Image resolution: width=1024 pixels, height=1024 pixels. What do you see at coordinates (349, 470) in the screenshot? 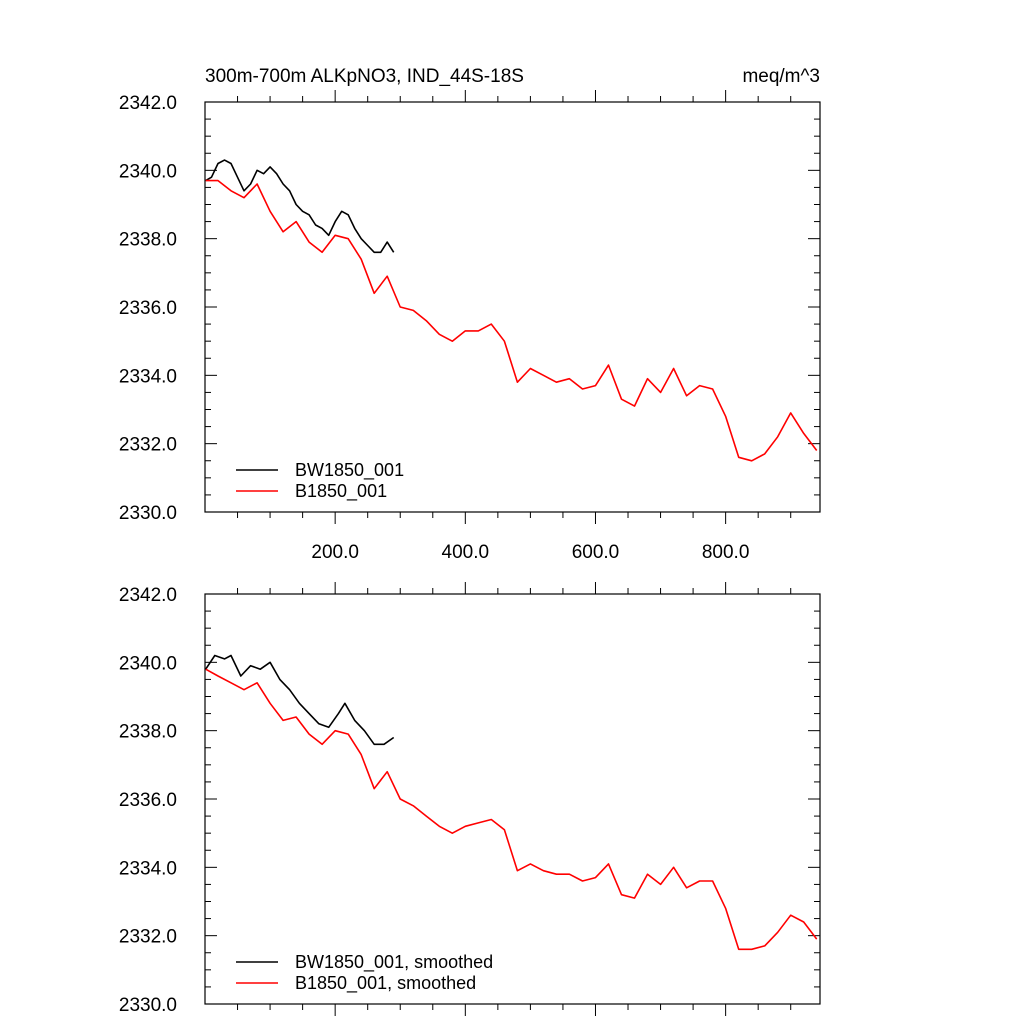
I see `legend-label: BW1850_001` at bounding box center [349, 470].